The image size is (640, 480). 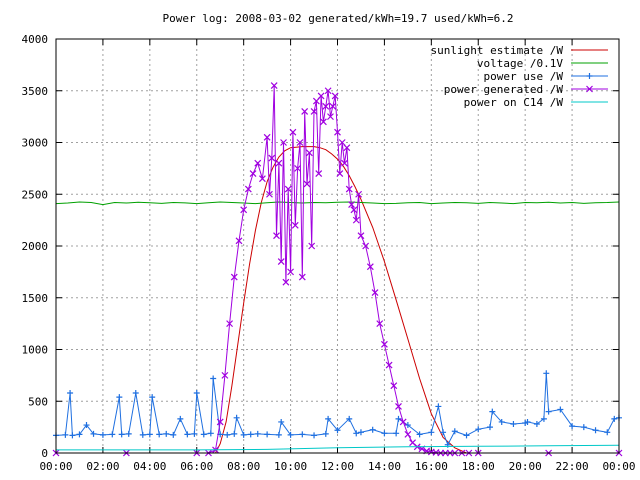 I want to click on x-tick-label: 22:00, so click(x=572, y=466).